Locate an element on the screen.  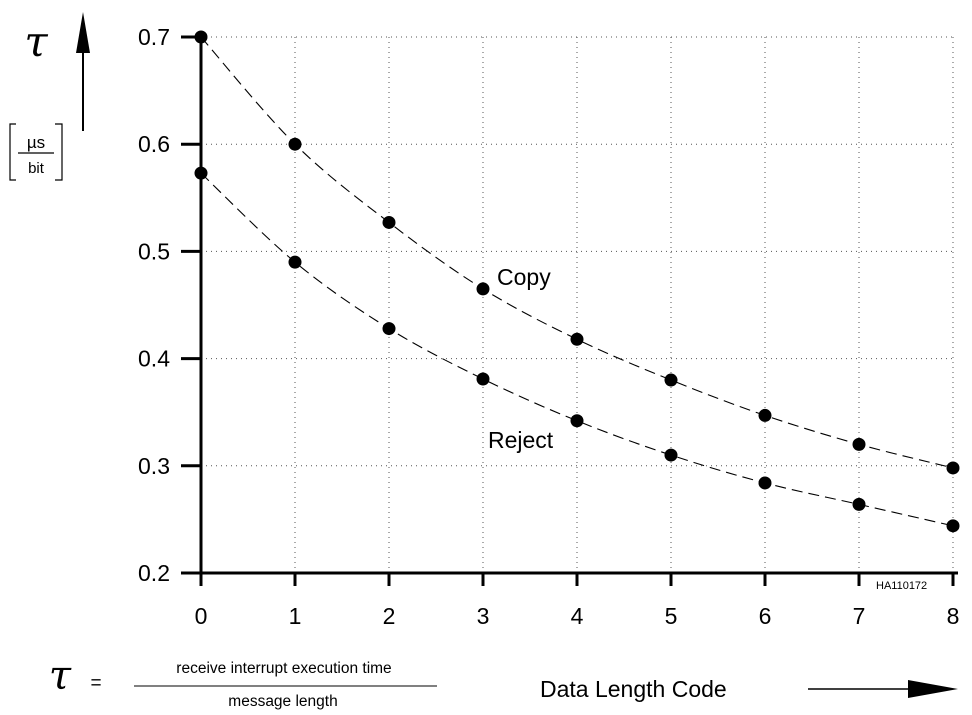
y-unit: µs bit is located at coordinates (36, 152).